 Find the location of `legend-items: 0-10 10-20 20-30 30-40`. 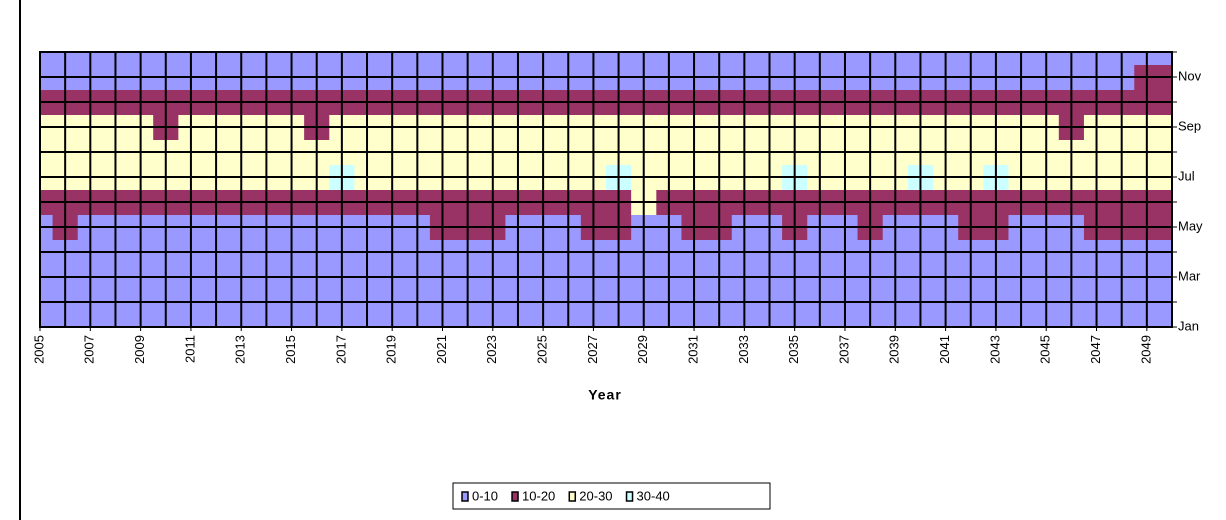

legend-items: 0-10 10-20 20-30 30-40 is located at coordinates (565, 495).